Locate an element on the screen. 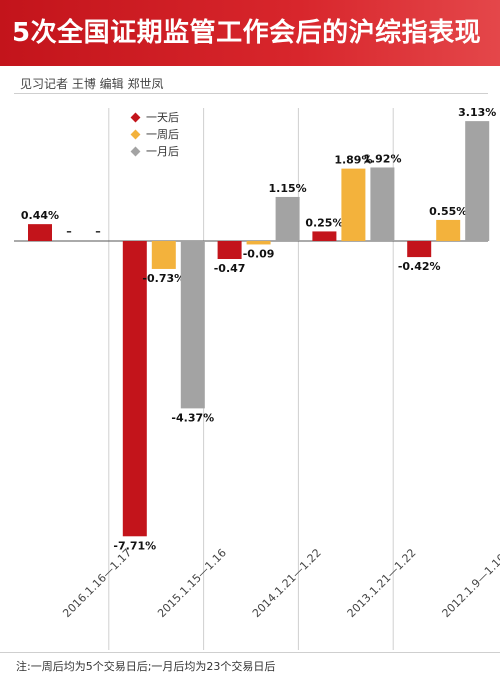 The width and height of the screenshot is (500, 679). data-label: -0.09 is located at coordinates (259, 253).